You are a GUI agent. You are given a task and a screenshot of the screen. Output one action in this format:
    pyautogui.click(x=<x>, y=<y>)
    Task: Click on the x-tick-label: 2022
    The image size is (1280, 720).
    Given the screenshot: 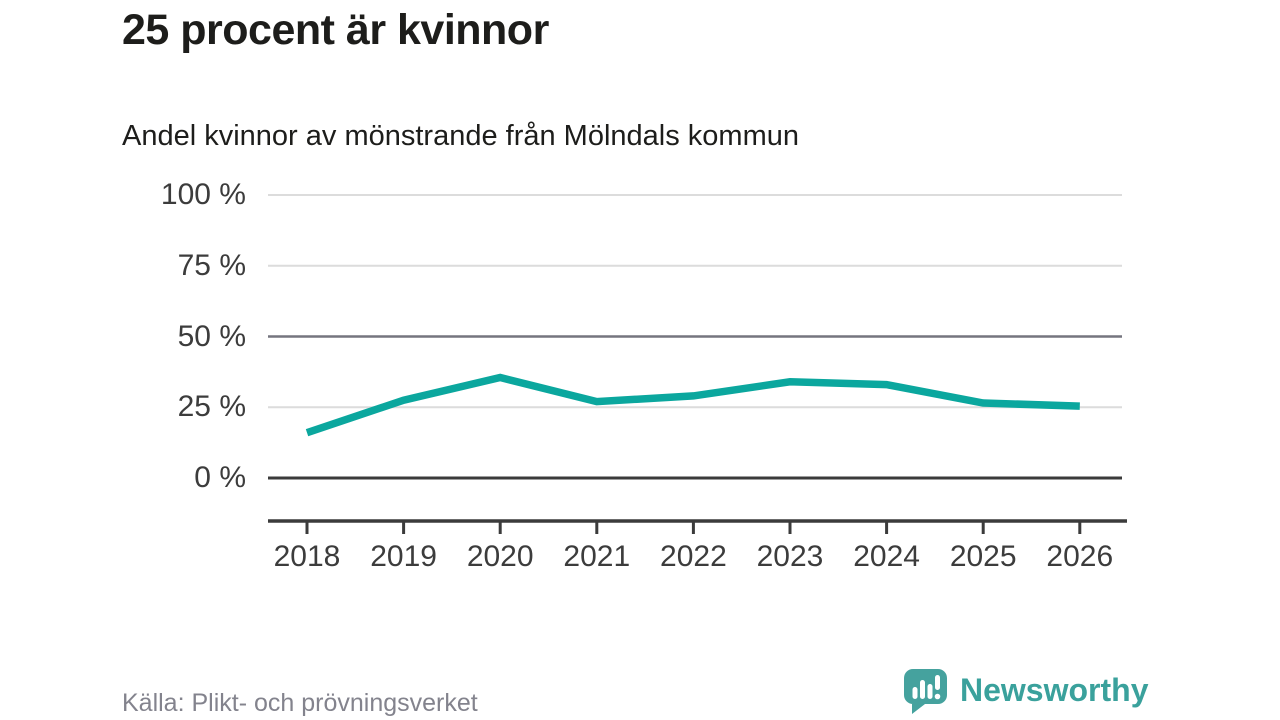 What is the action you would take?
    pyautogui.click(x=693, y=556)
    